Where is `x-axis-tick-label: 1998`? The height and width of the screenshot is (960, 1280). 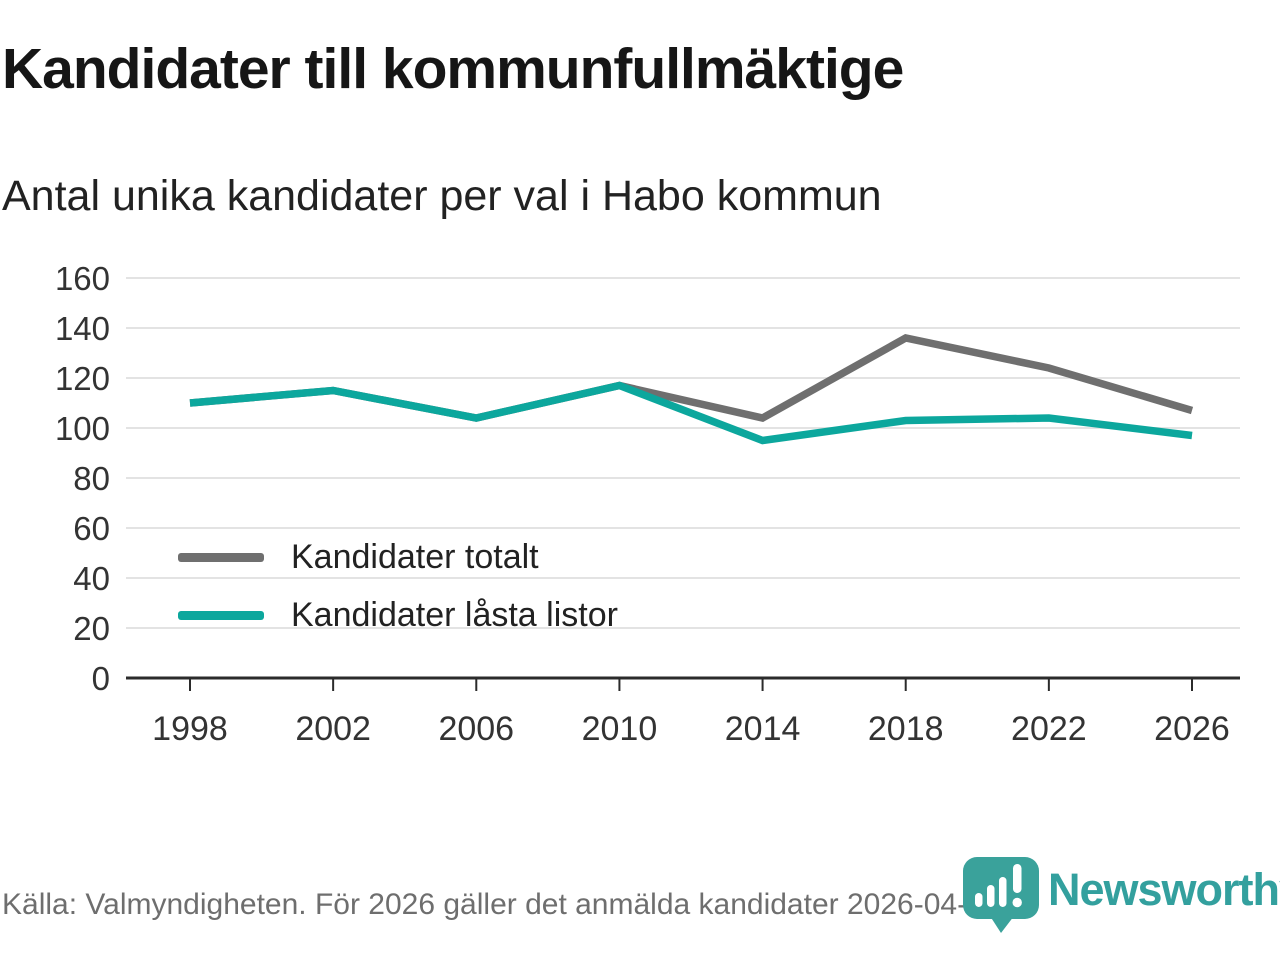
x-axis-tick-label: 1998 is located at coordinates (190, 729).